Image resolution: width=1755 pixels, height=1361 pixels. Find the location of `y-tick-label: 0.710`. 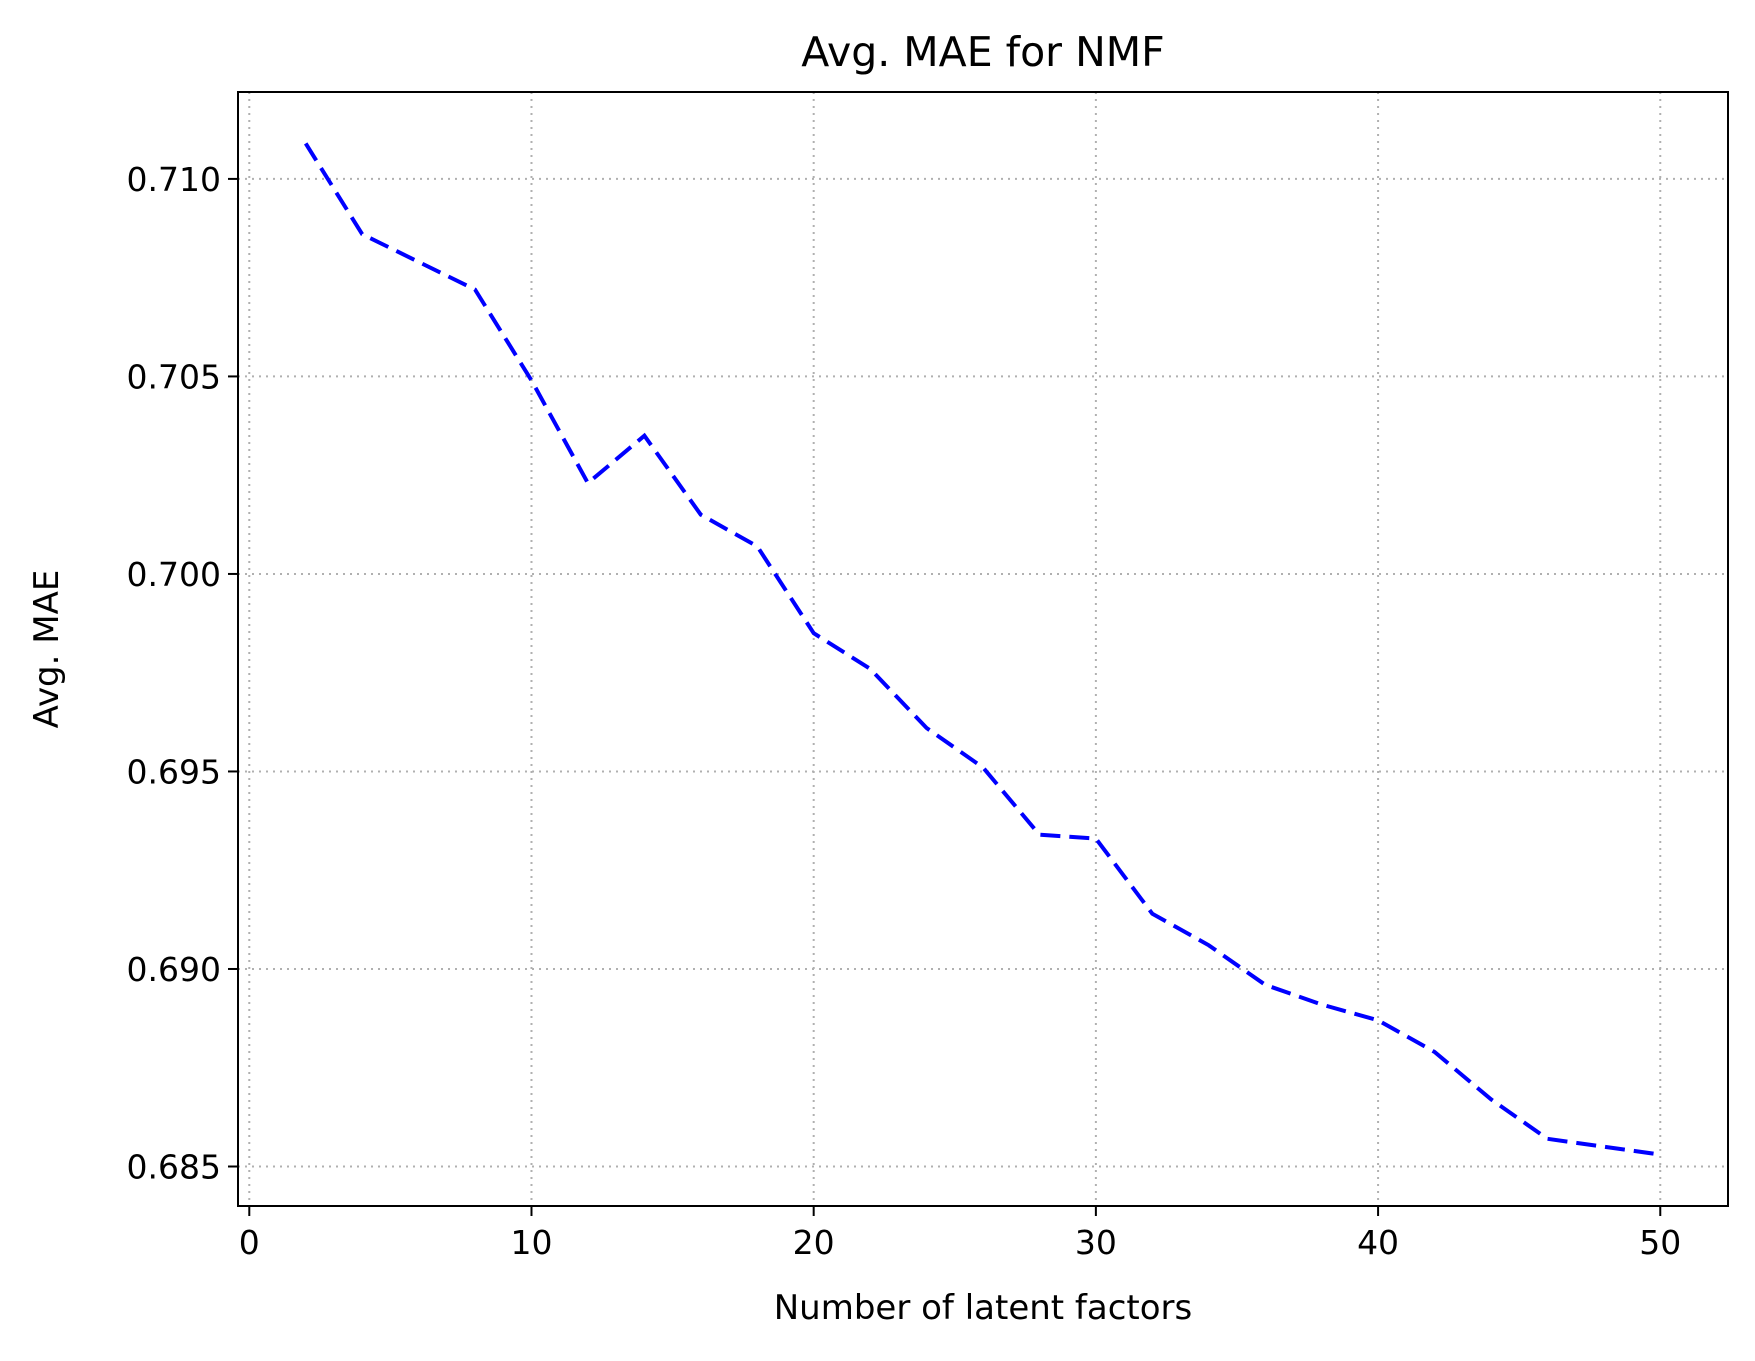

y-tick-label: 0.710 is located at coordinates (174, 179).